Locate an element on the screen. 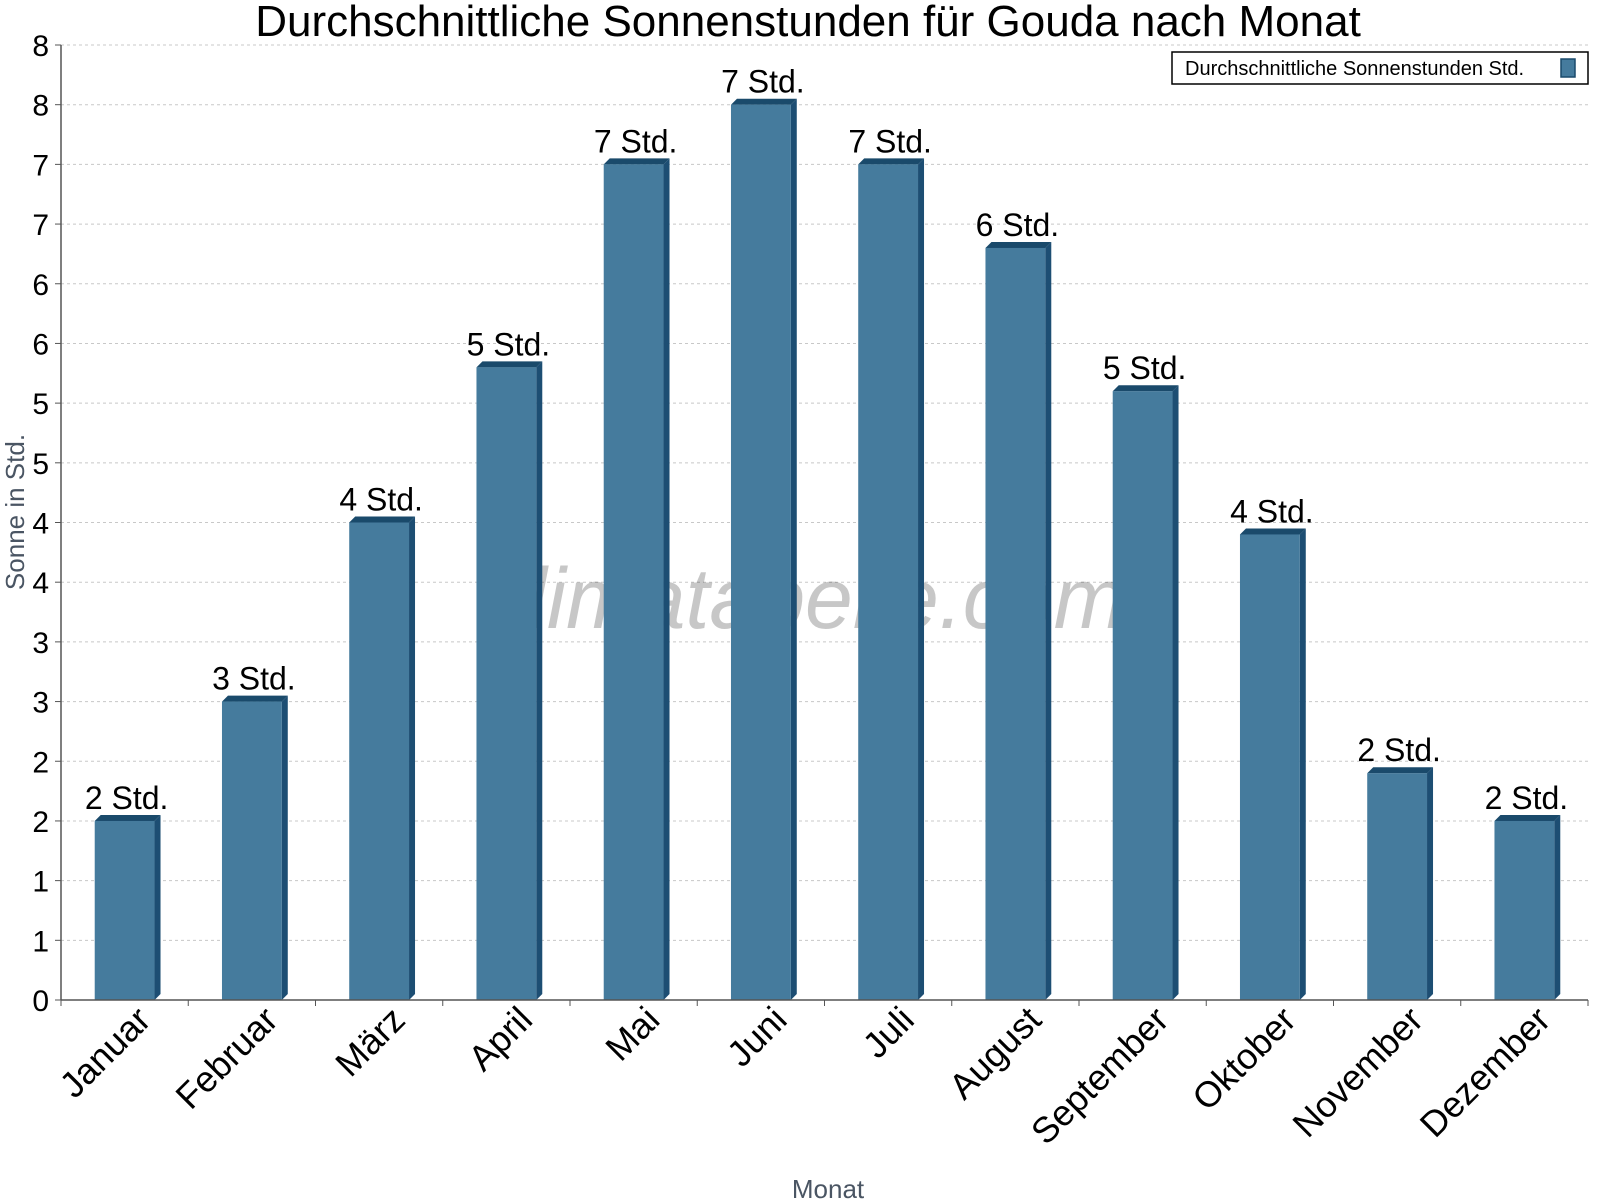 This screenshot has height=1200, width=1600. x-tick-label: Januar is located at coordinates (104, 1052).